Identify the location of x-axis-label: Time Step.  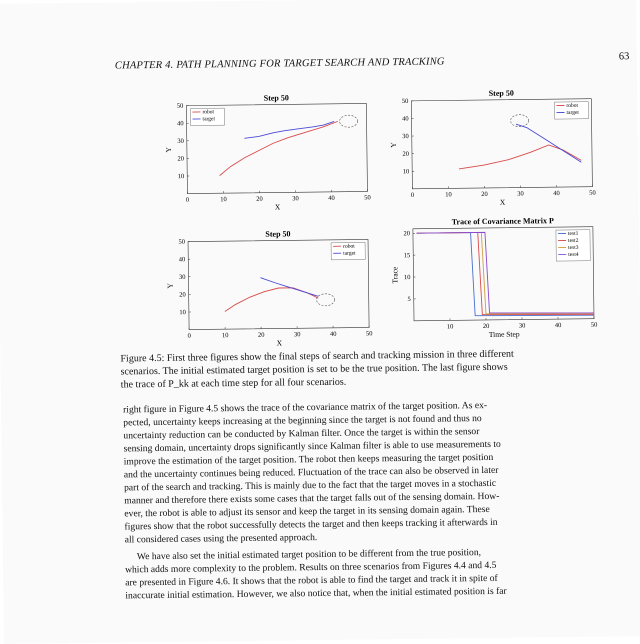
(504, 334).